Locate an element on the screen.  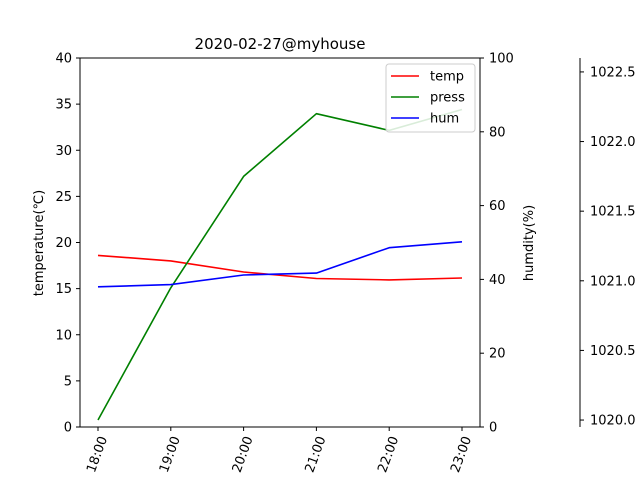
x-tick-label: 19:00 is located at coordinates (170, 454).